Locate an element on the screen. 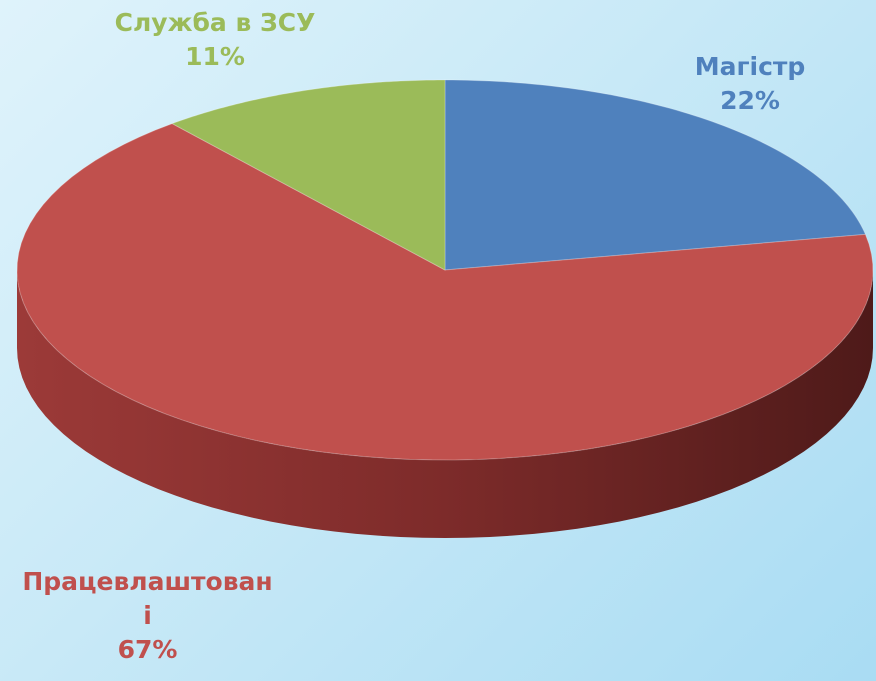 The height and width of the screenshot is (681, 876). slice-label: Працевлаштовані 67% is located at coordinates (147, 616).